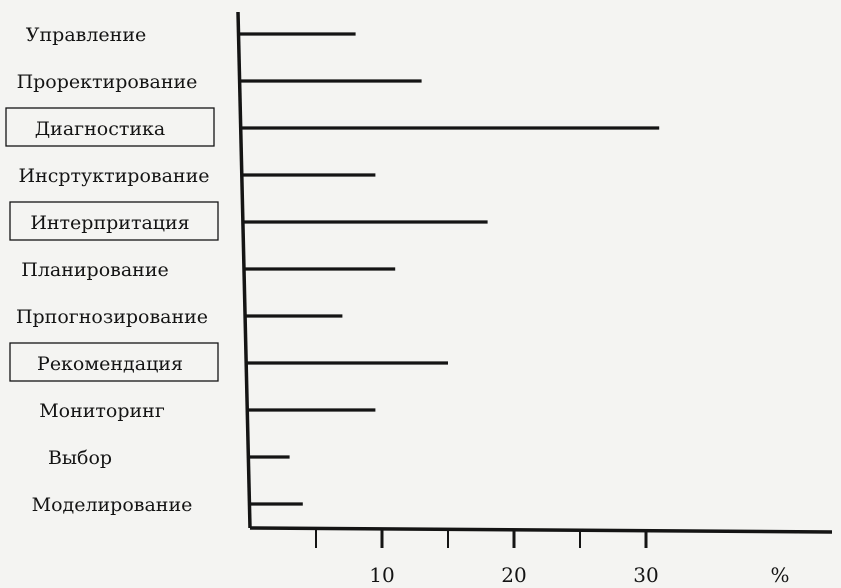  What do you see at coordinates (513, 575) in the screenshot?
I see `x-tick-label-20: 20` at bounding box center [513, 575].